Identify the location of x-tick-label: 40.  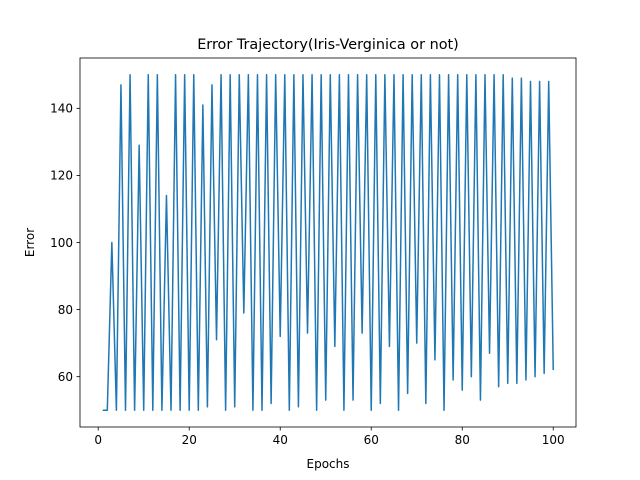
(280, 440).